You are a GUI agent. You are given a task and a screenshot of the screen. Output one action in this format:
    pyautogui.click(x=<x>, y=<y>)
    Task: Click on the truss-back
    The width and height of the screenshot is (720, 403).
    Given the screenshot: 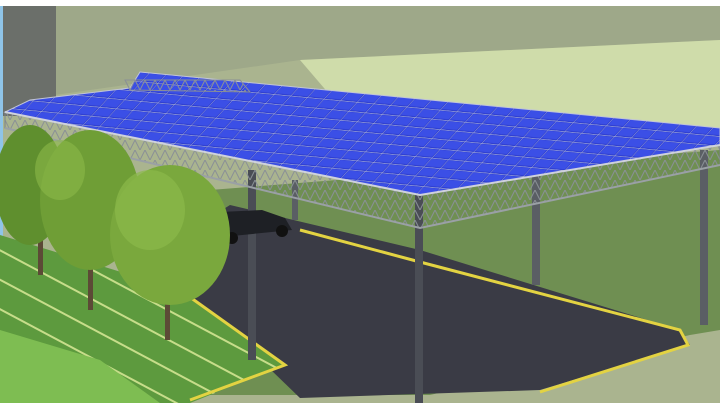 What is the action you would take?
    pyautogui.click(x=188, y=86)
    